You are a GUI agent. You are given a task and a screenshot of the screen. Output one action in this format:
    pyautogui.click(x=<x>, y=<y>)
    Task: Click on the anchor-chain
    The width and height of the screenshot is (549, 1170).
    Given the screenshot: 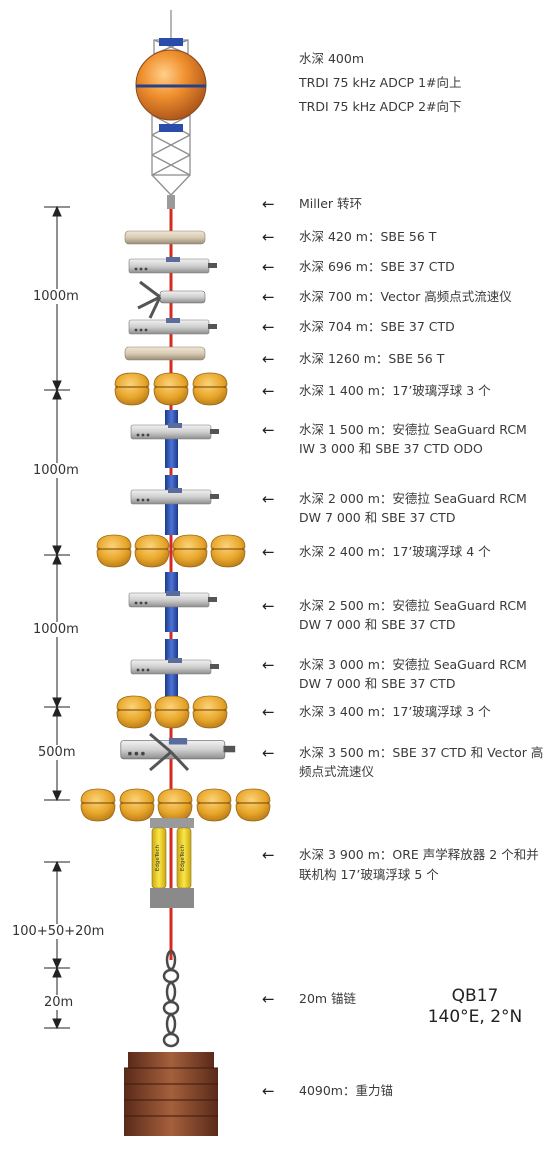 What is the action you would take?
    pyautogui.click(x=171, y=998)
    